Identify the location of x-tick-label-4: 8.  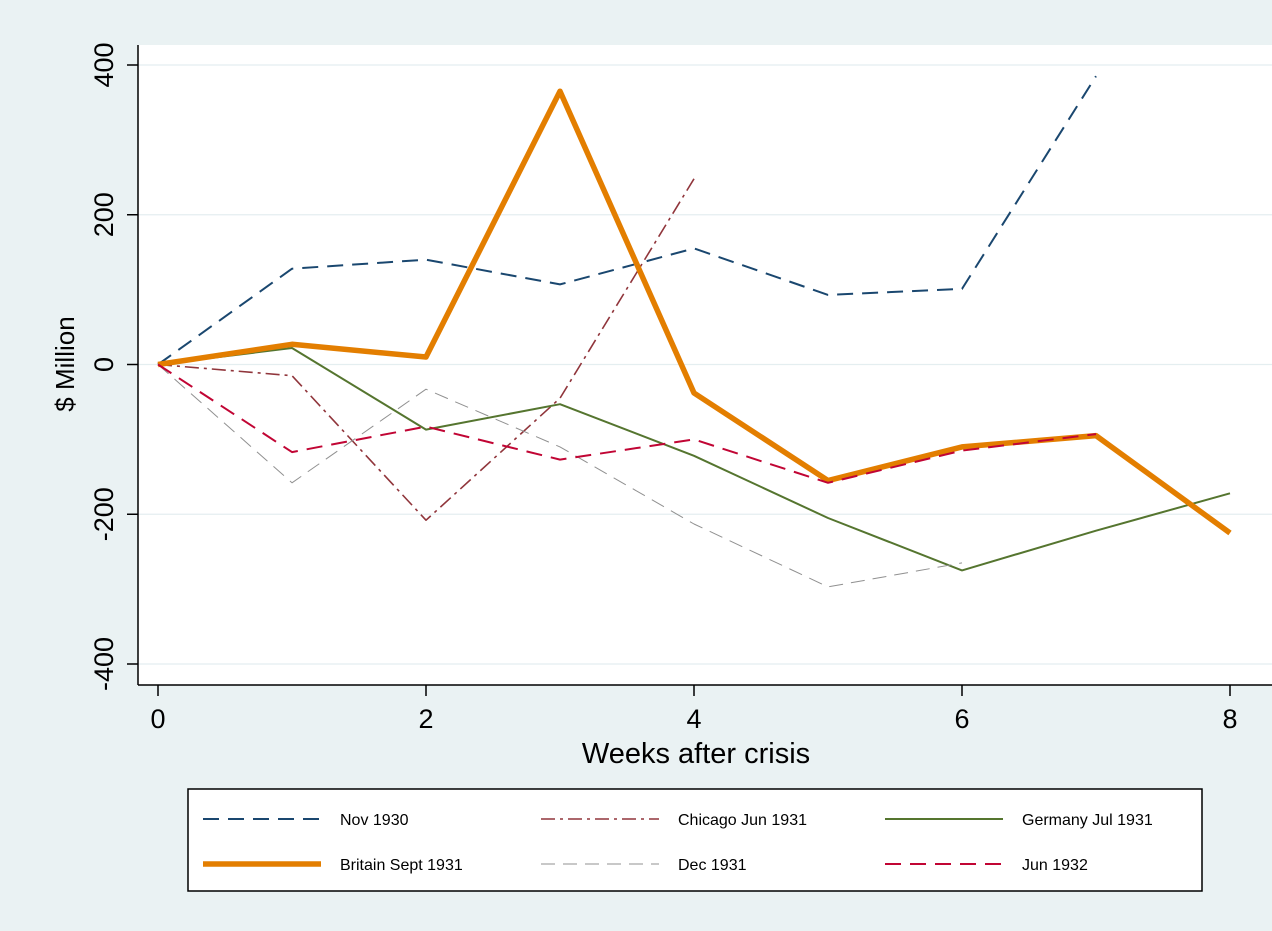
(1229, 719).